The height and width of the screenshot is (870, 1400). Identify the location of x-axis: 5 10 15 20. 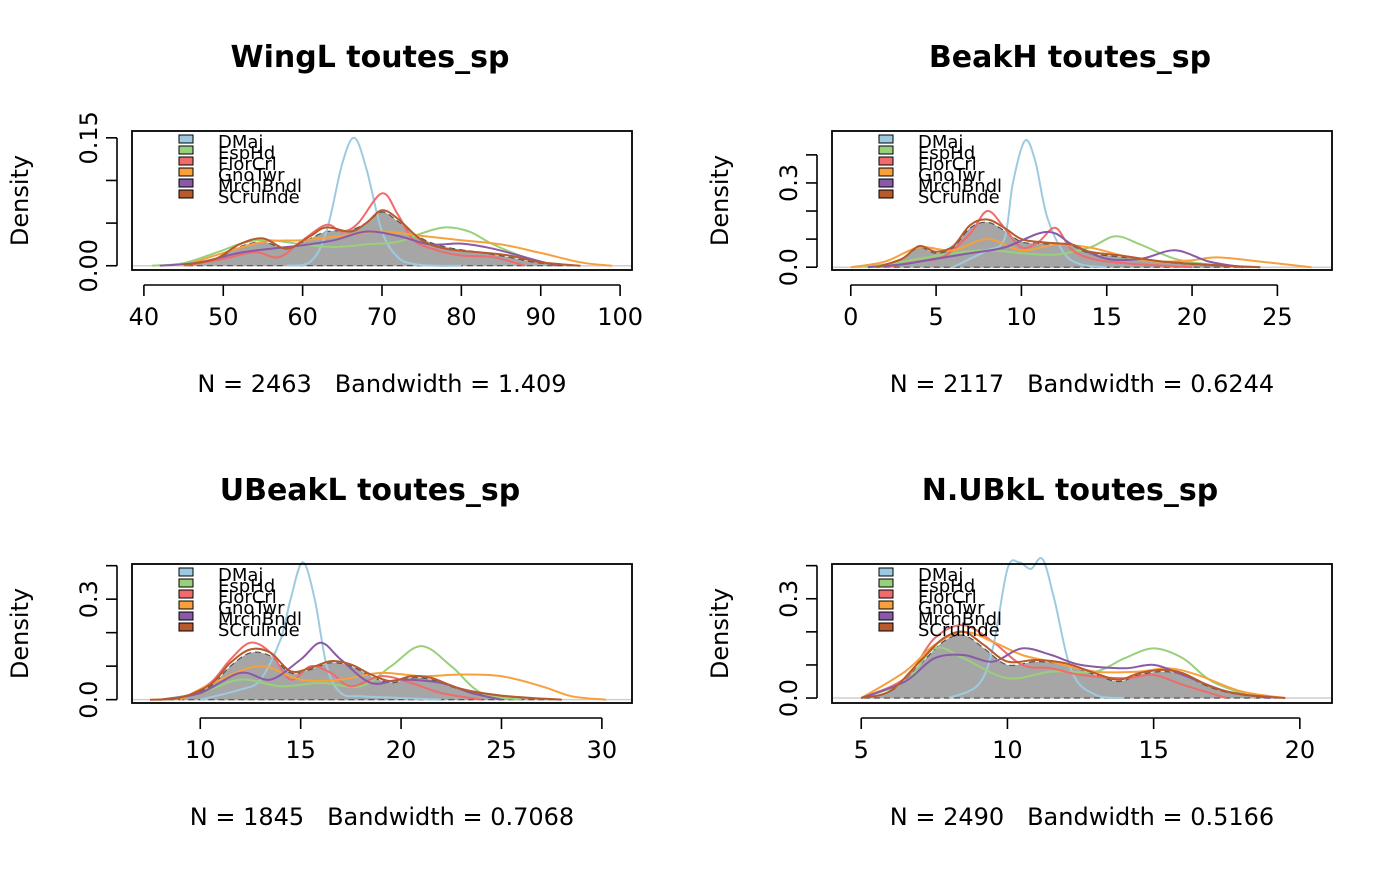
(1085, 740).